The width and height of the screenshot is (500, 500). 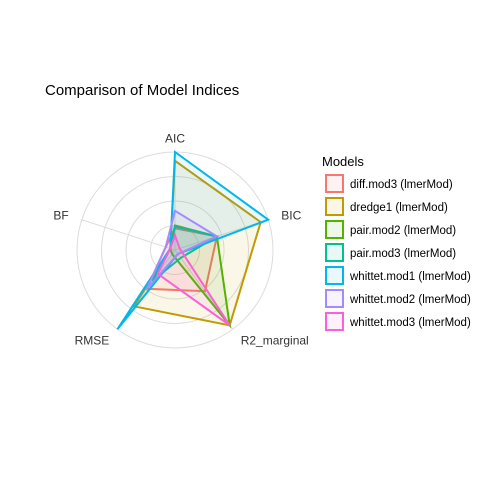 What do you see at coordinates (142, 90) in the screenshot?
I see `chart-title: Comparison of Model Indices` at bounding box center [142, 90].